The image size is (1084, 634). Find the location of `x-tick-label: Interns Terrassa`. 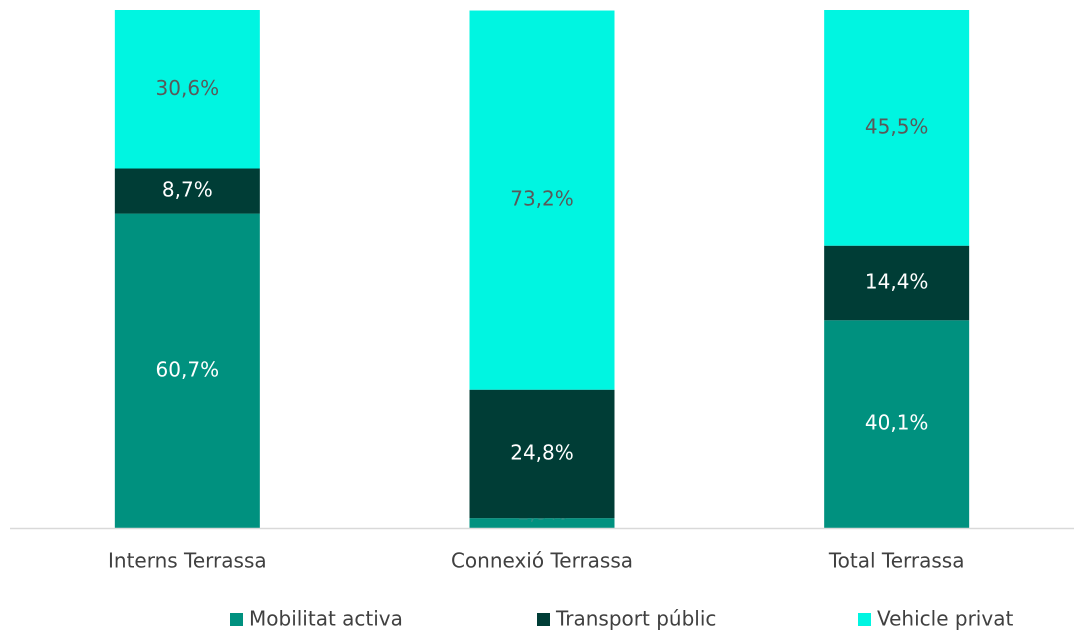

x-tick-label: Interns Terrassa is located at coordinates (187, 561).